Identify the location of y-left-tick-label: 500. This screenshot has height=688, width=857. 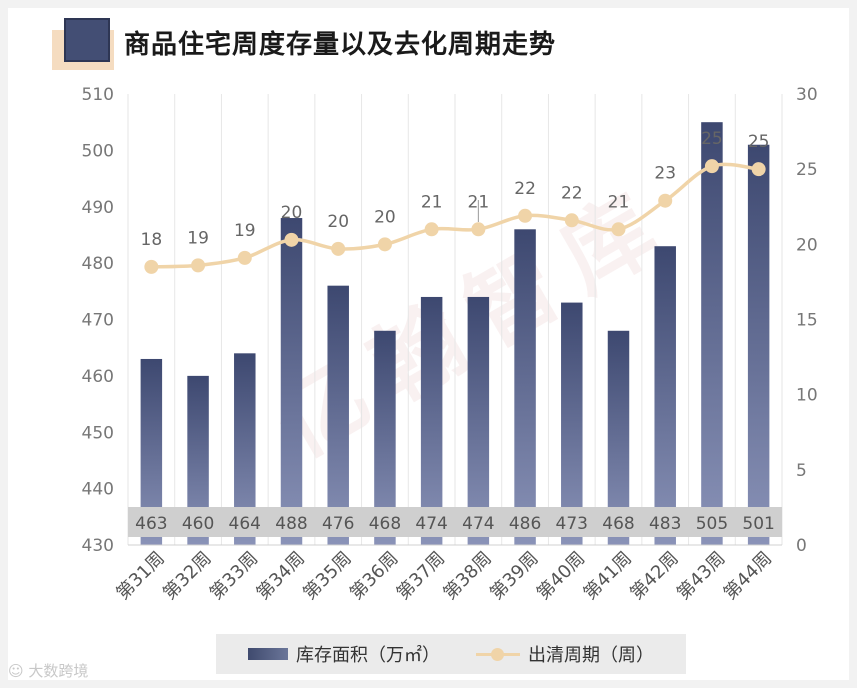
(98, 151).